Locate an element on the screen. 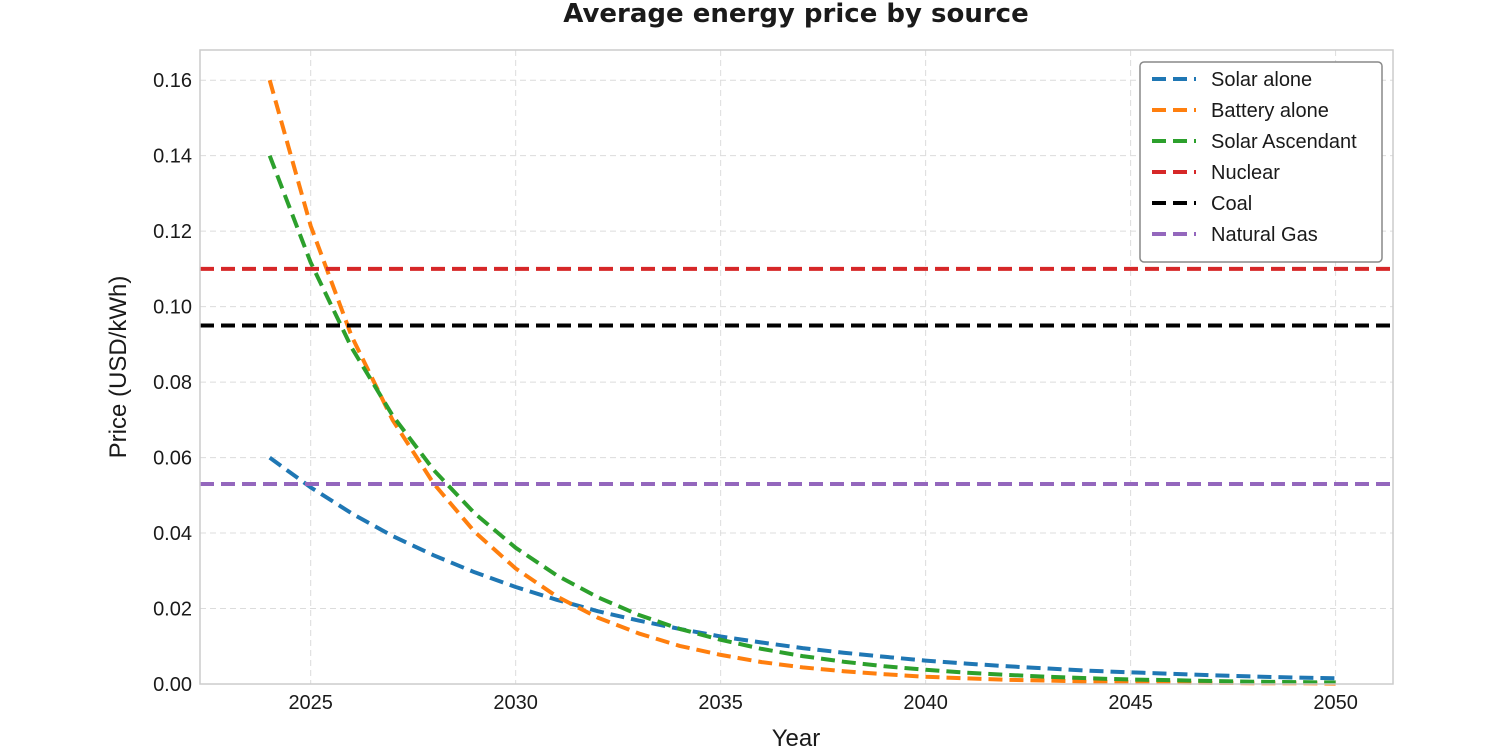  y-tick-label: 0.12 is located at coordinates (172, 232).